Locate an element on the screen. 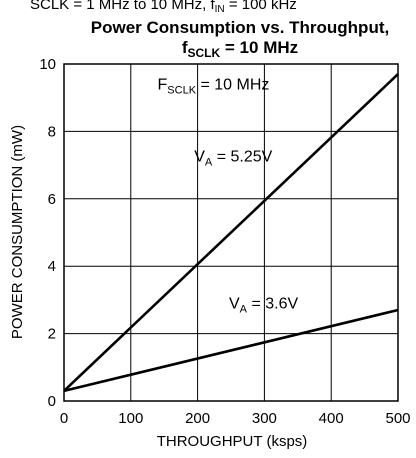 The width and height of the screenshot is (416, 458). y-tick-label: 10 is located at coordinates (47, 64).